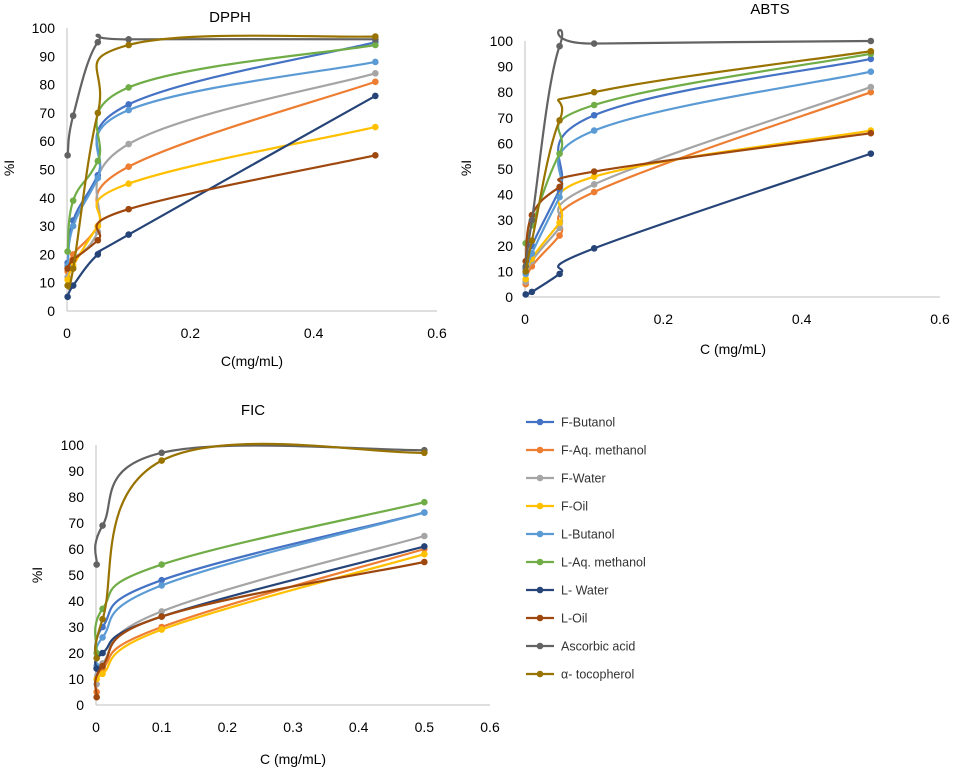 The height and width of the screenshot is (770, 957). I want to click on abts-x-tick-label: 0.2, so click(664, 319).